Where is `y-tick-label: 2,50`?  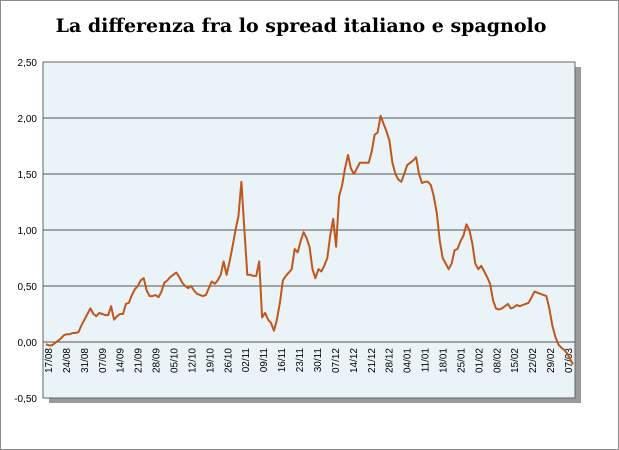 y-tick-label: 2,50 is located at coordinates (28, 63).